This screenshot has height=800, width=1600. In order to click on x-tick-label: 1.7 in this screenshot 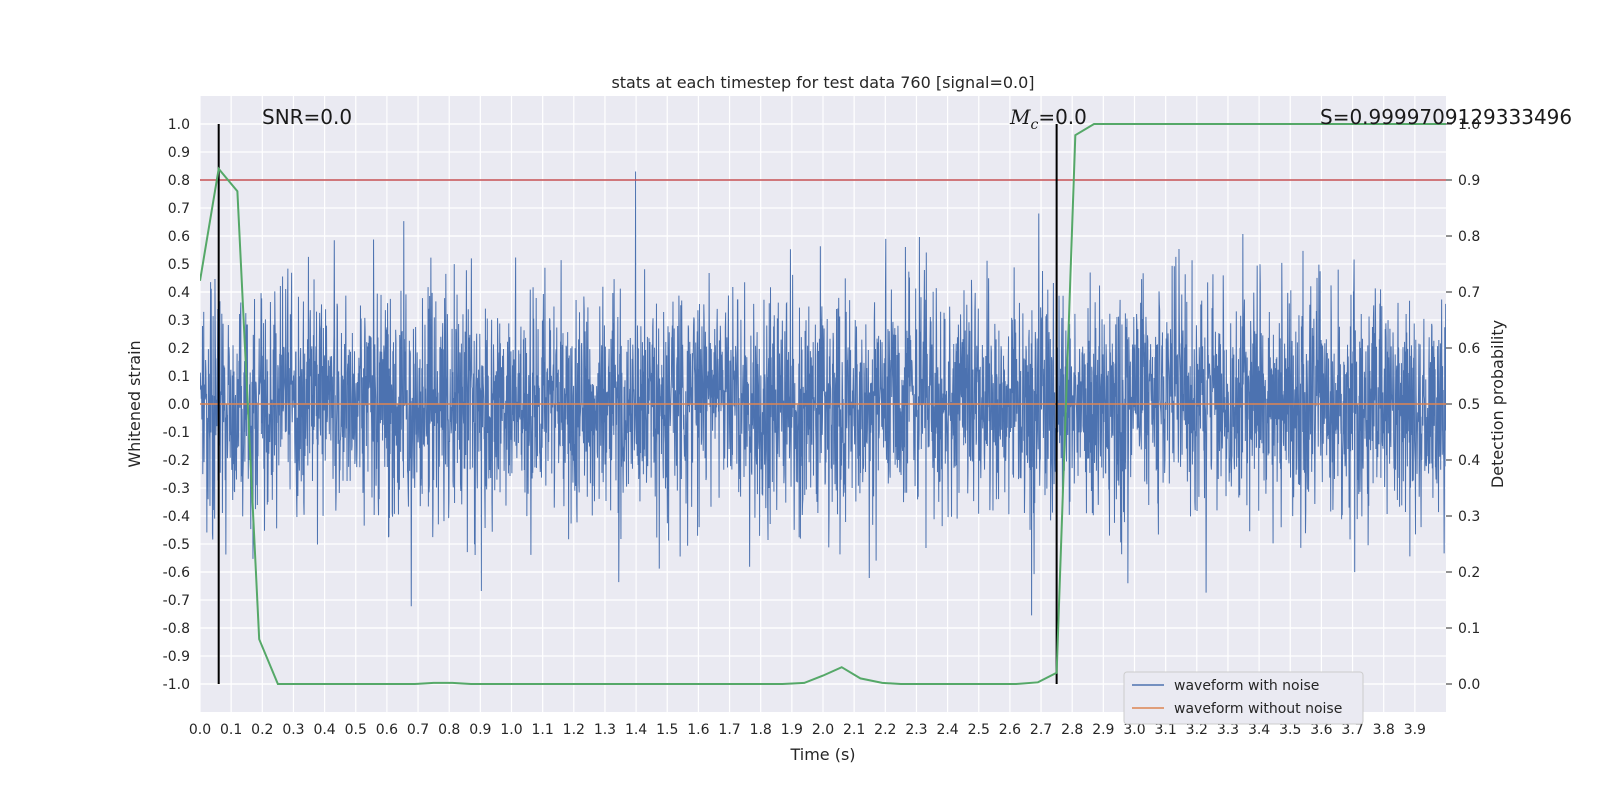, I will do `click(729, 730)`.